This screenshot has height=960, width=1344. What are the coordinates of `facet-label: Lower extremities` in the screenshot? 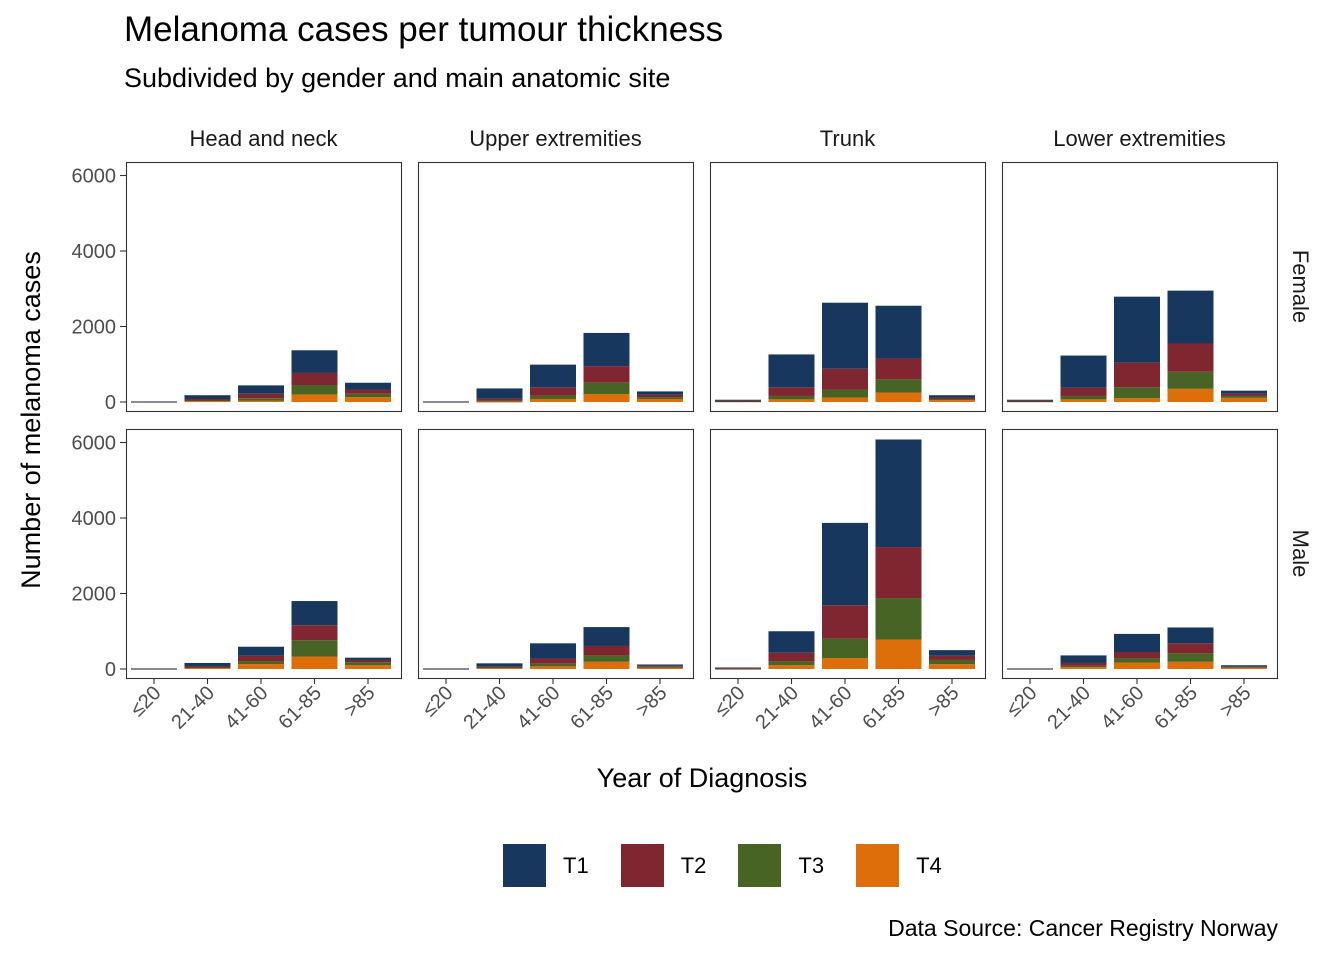 It's located at (1139, 138).